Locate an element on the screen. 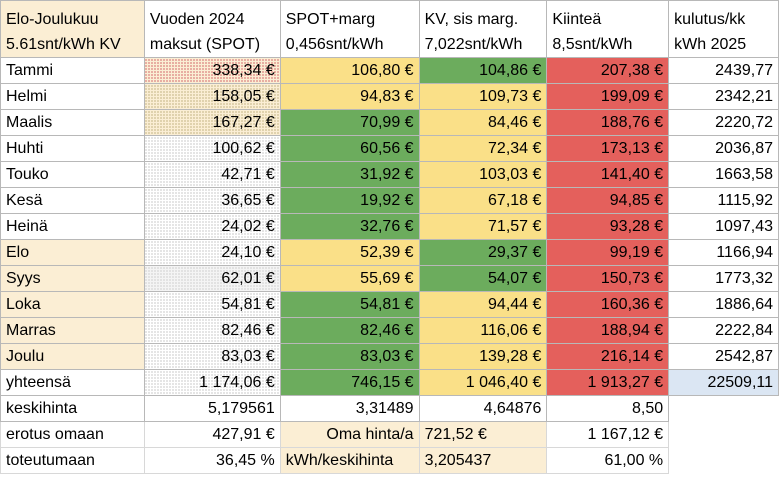 The width and height of the screenshot is (779, 496). fixed-cost-cell: 199,09 € is located at coordinates (608, 96).